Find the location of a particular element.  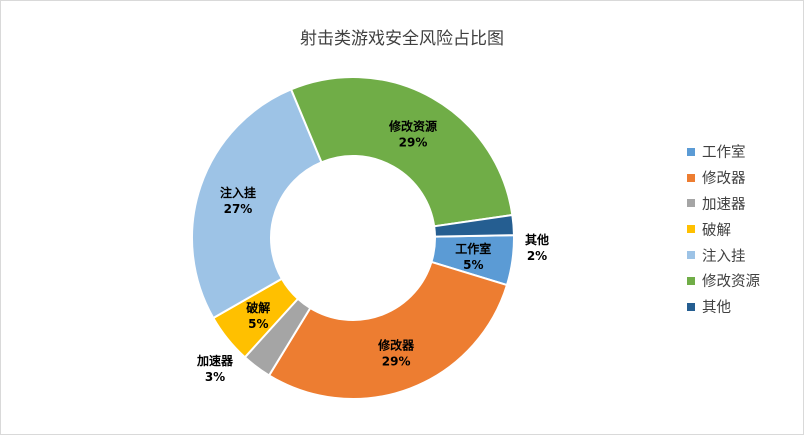

slice-其他 is located at coordinates (474, 225).